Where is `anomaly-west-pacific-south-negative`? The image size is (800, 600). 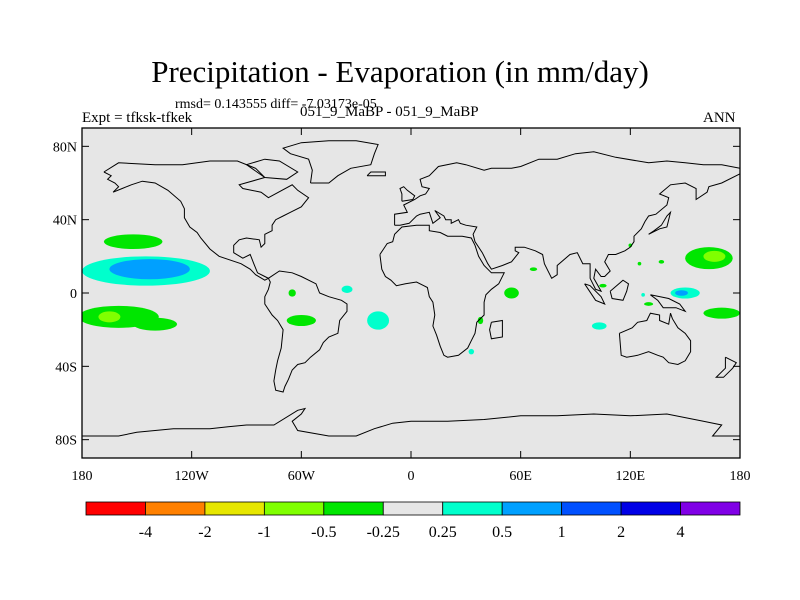 anomaly-west-pacific-south-negative is located at coordinates (721, 313).